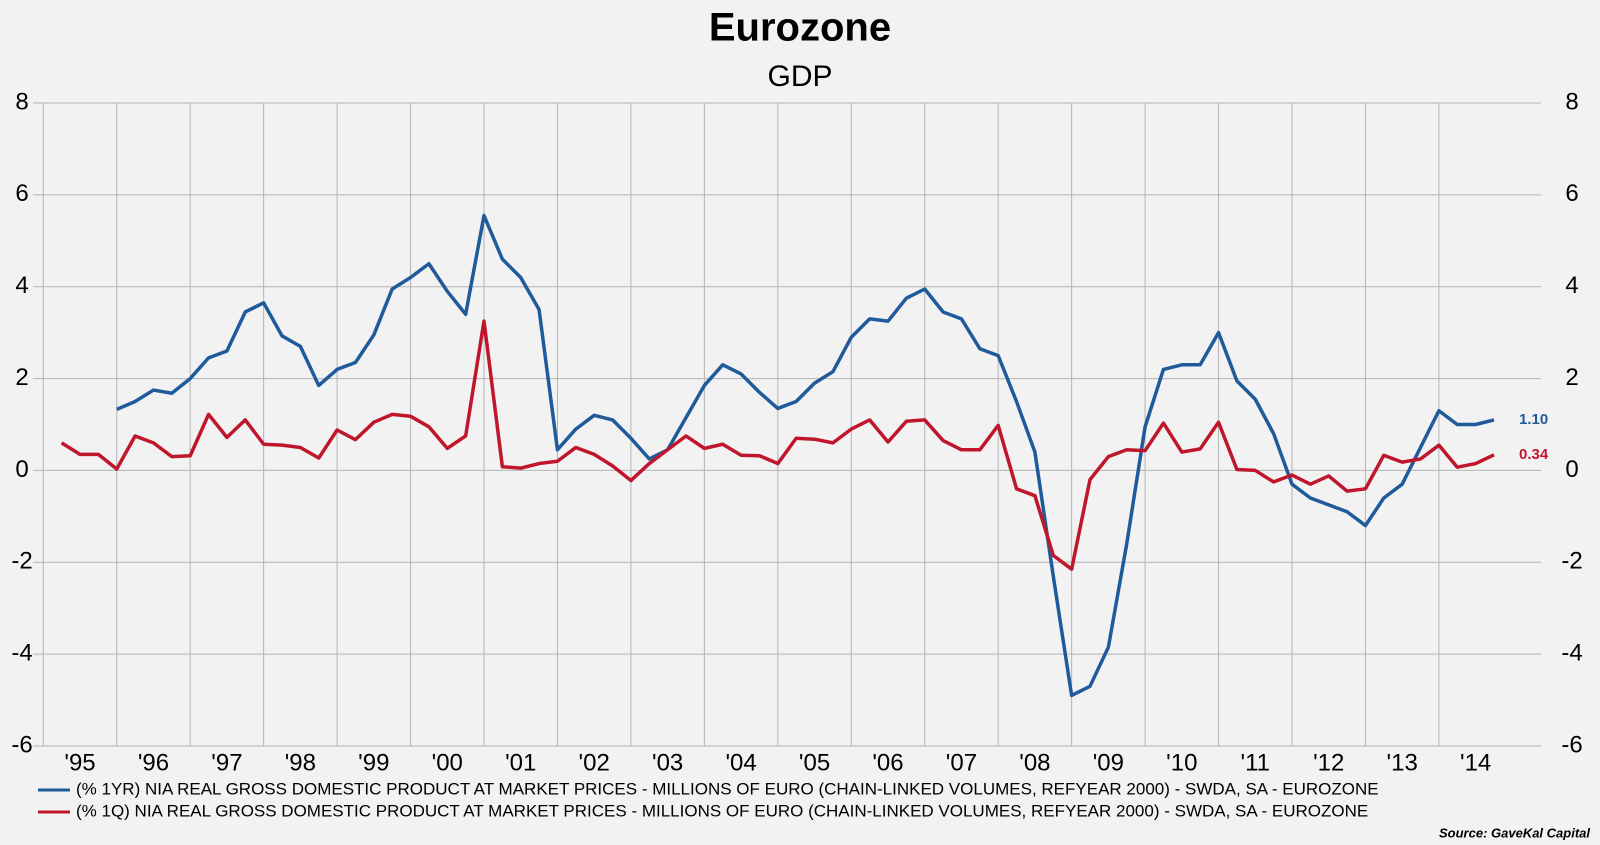 This screenshot has height=845, width=1600. Describe the element at coordinates (1571, 652) in the screenshot. I see `y2-tick-label: -4` at that location.